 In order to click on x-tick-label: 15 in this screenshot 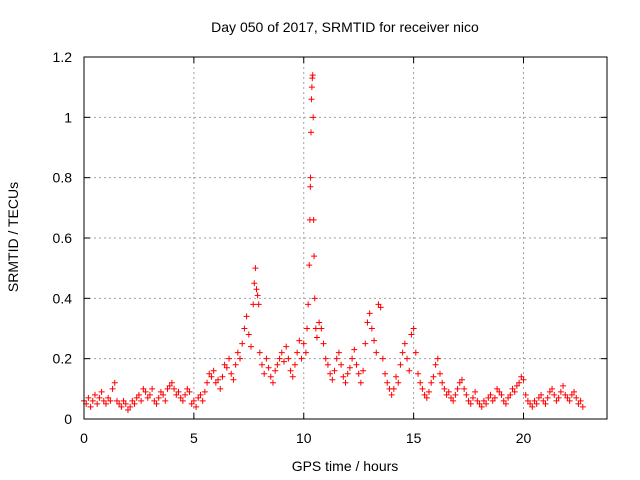, I will do `click(414, 438)`.